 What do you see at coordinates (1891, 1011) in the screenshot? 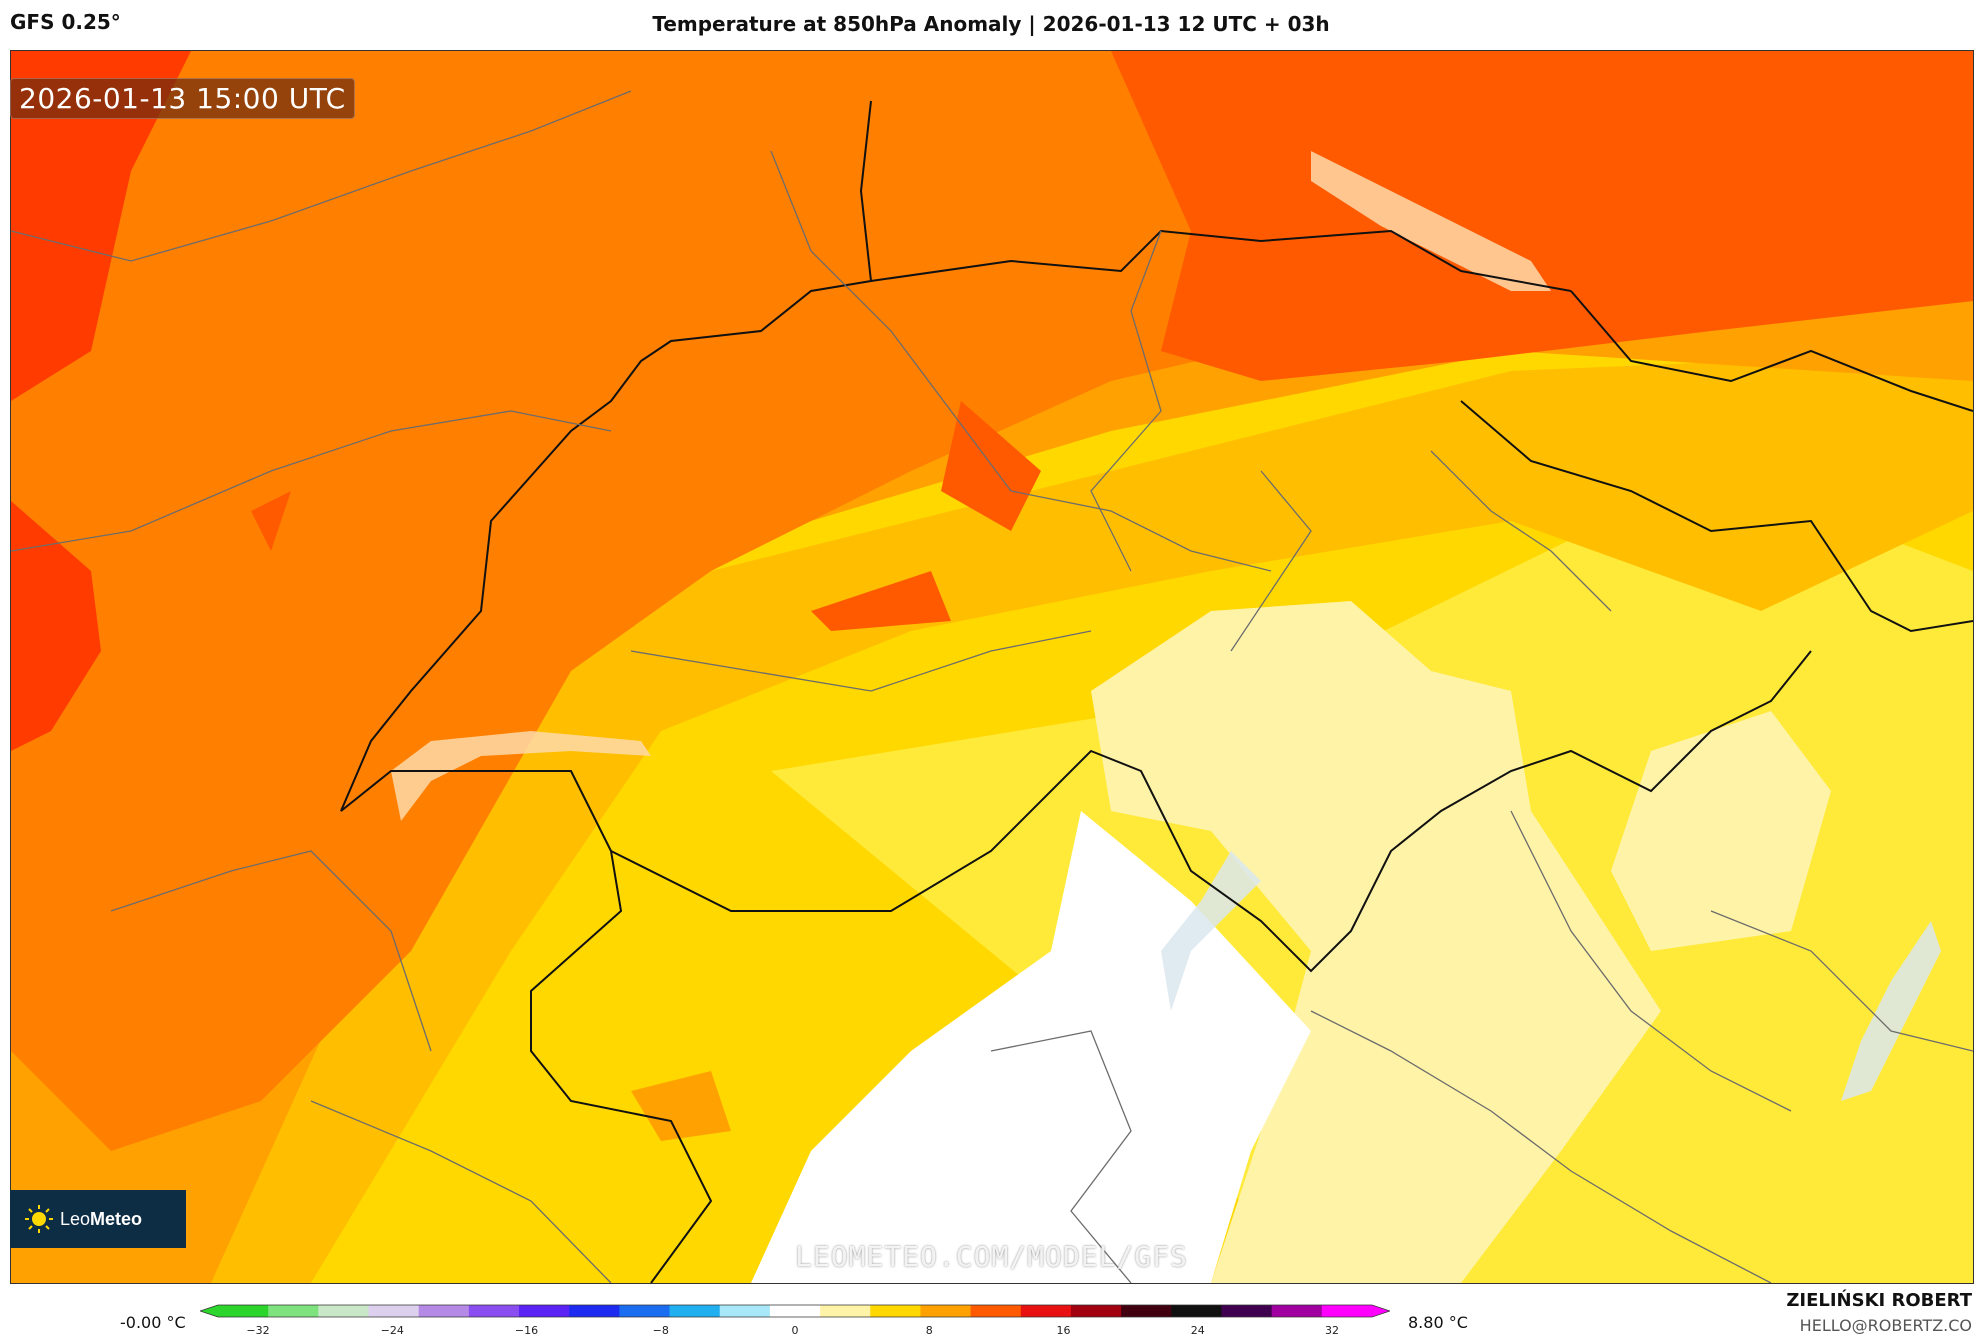
I see `lake-garda` at bounding box center [1891, 1011].